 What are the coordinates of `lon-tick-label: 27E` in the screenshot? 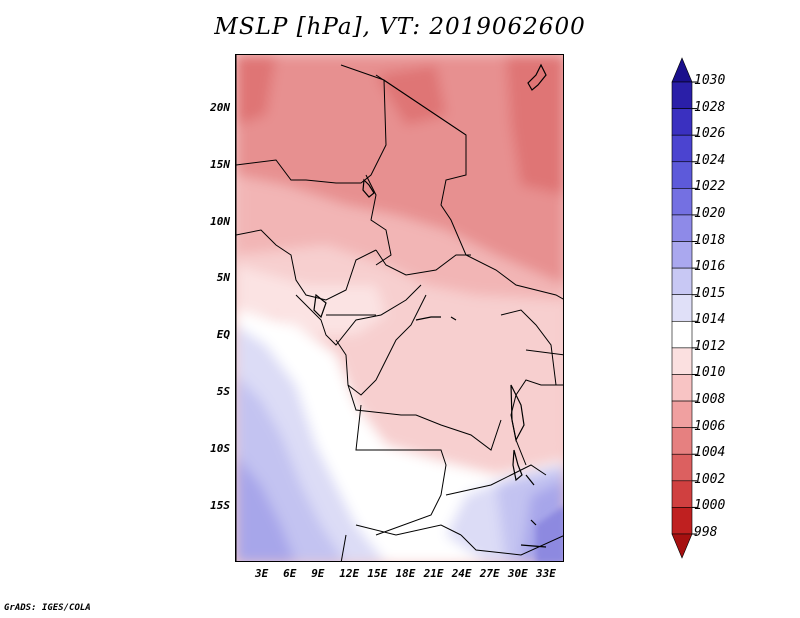 It's located at (489, 573).